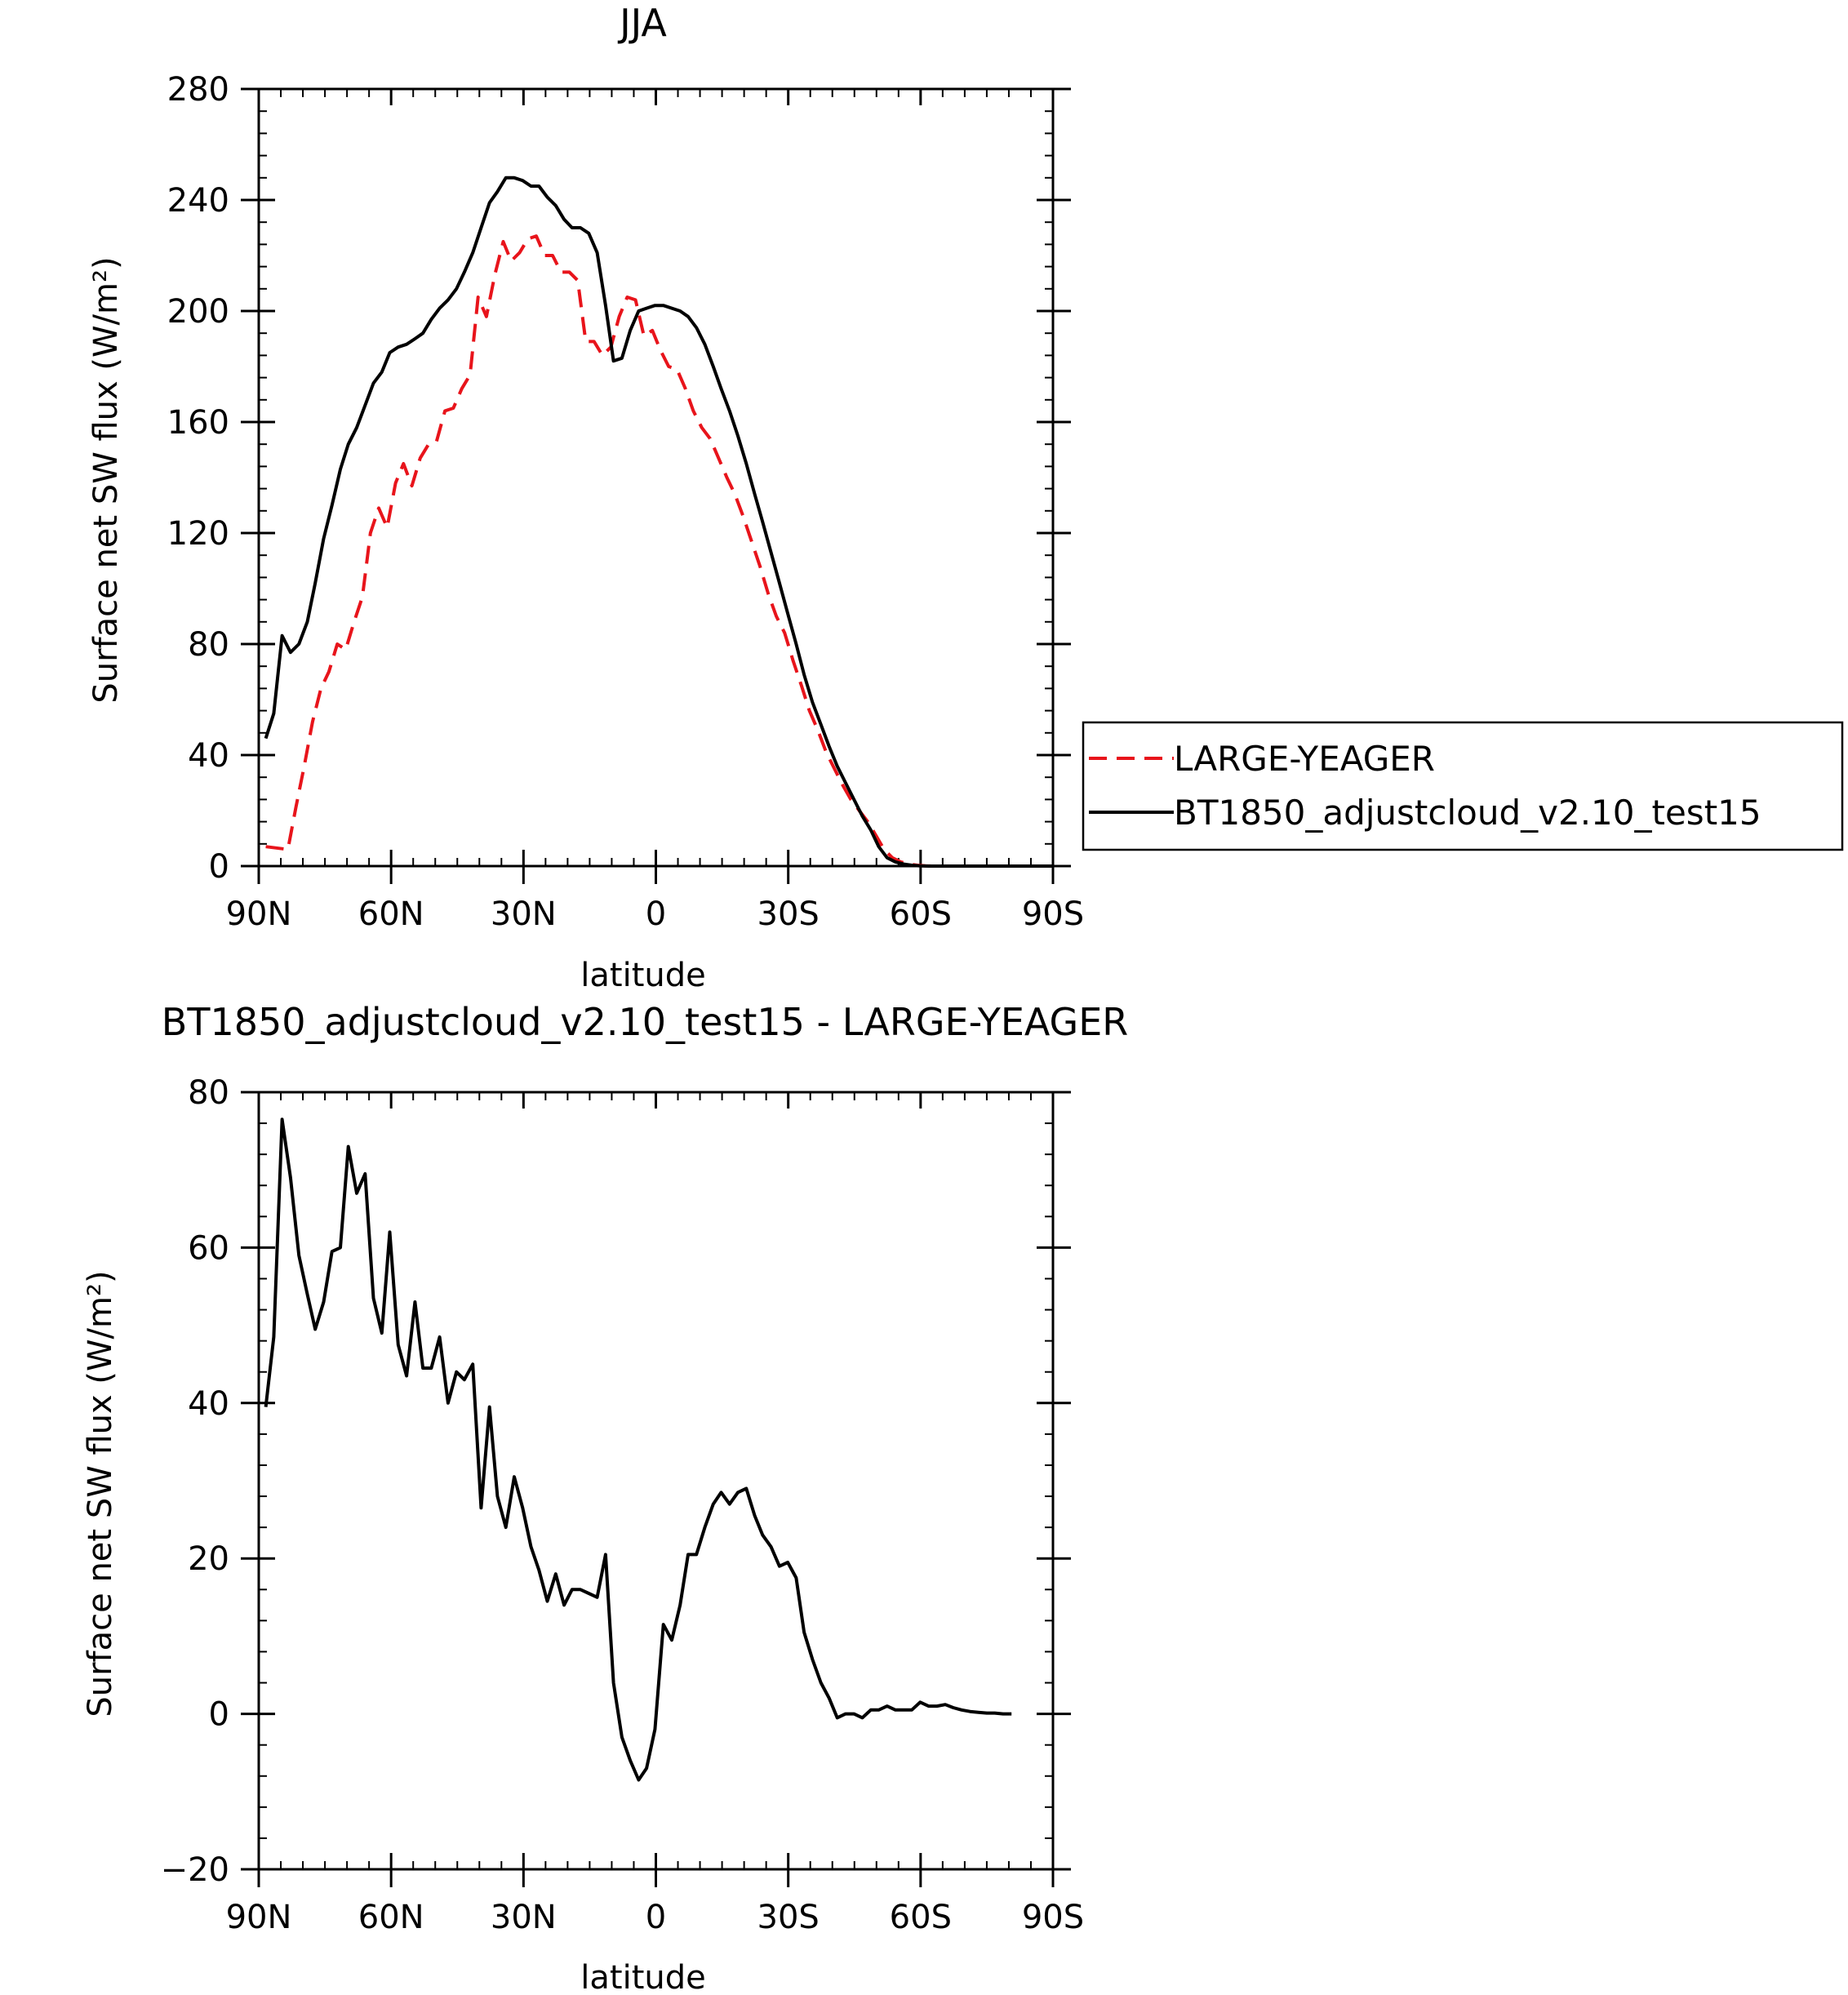  Describe the element at coordinates (659, 551) in the screenshot. I see `top-series-line-large-yeager` at that location.